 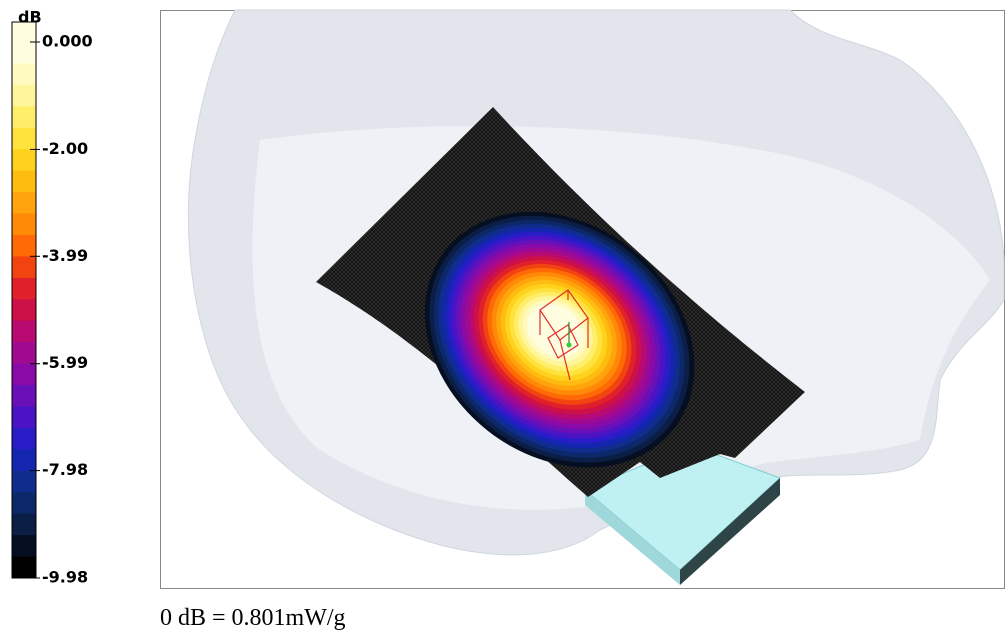 I want to click on colorbar-frame, so click(x=24, y=300).